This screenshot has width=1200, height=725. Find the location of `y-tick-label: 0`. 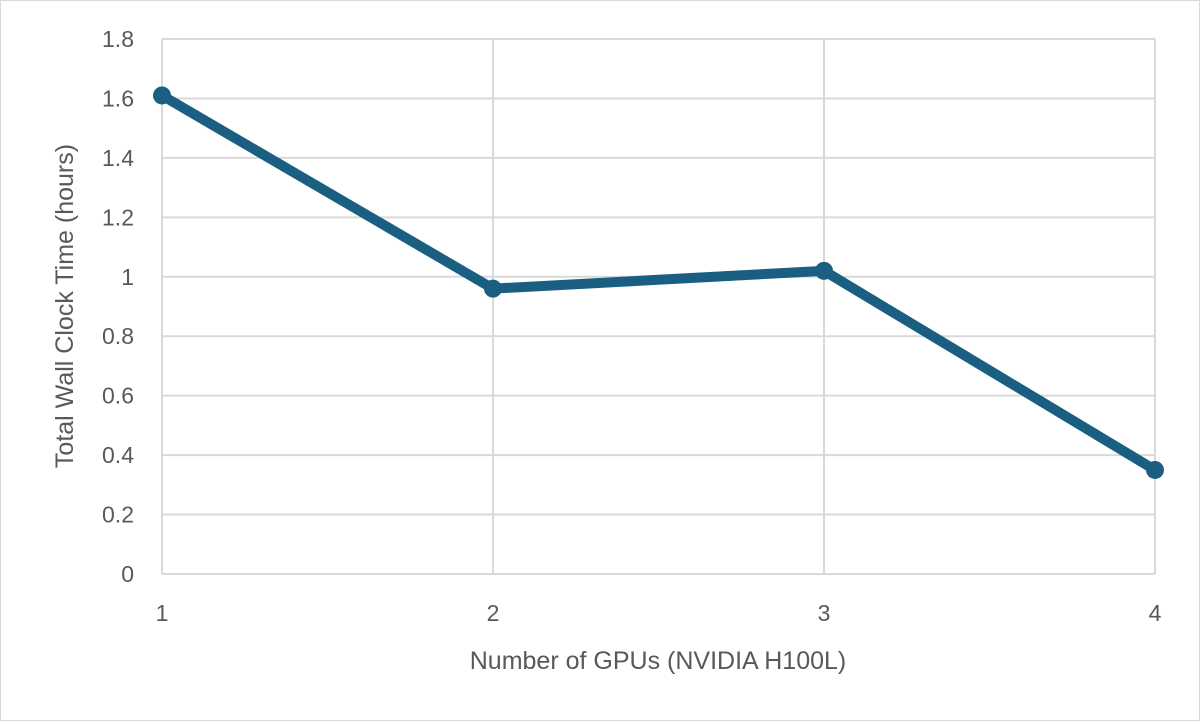

y-tick-label: 0 is located at coordinates (127, 574).